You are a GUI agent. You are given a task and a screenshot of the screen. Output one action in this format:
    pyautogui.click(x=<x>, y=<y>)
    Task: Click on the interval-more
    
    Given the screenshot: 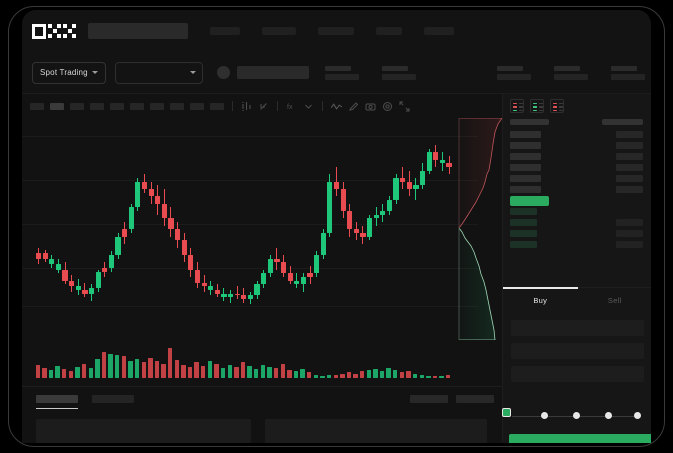 What is the action you would take?
    pyautogui.click(x=217, y=106)
    